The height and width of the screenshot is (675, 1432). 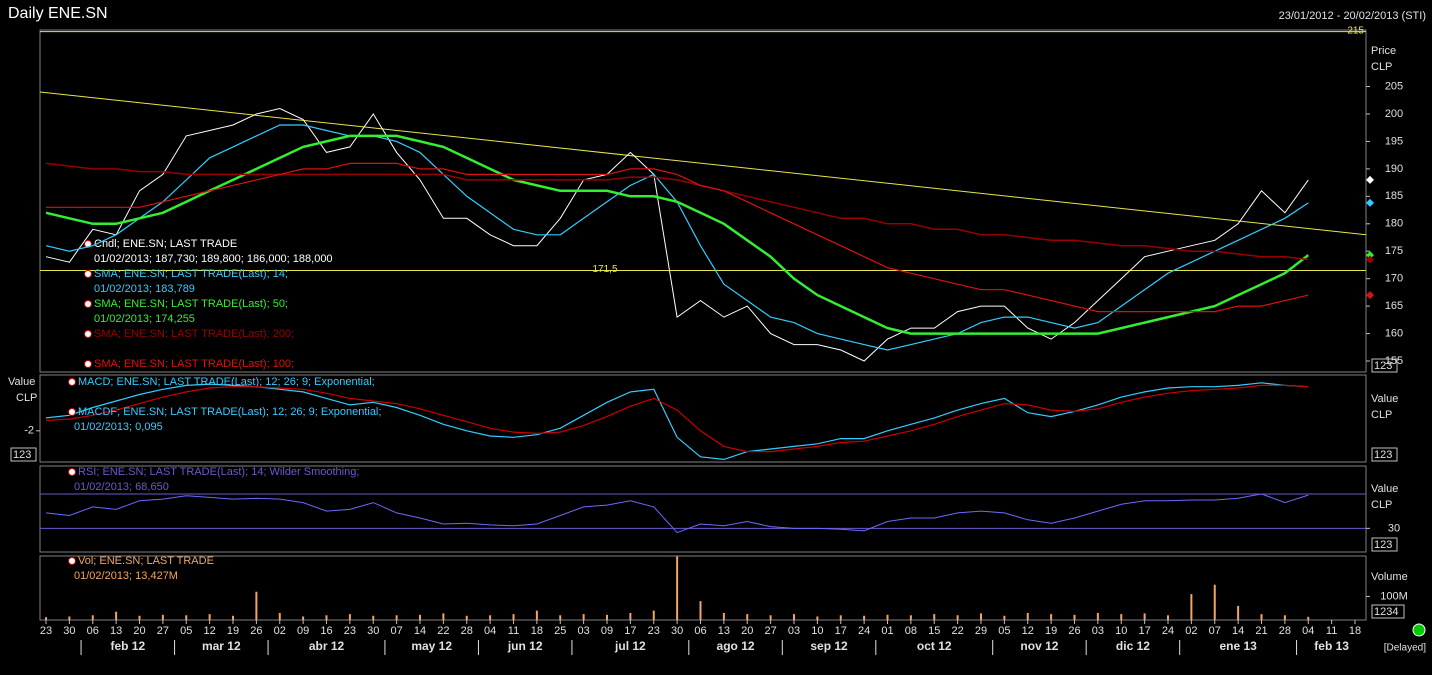 What do you see at coordinates (186, 631) in the screenshot?
I see `x-tick-label: 05` at bounding box center [186, 631].